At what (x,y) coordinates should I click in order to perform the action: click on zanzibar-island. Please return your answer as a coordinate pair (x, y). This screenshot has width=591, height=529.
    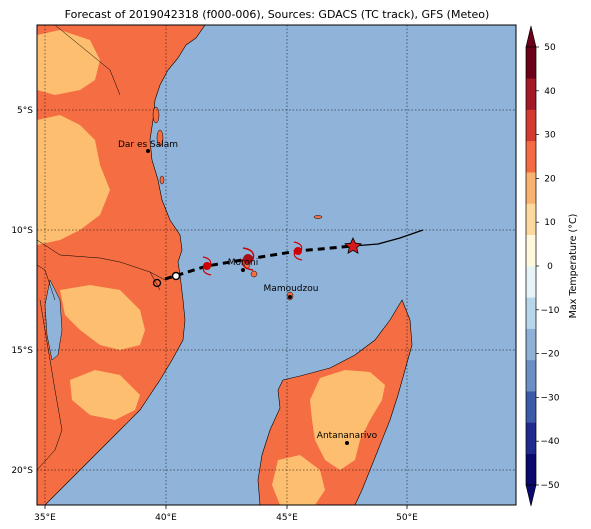
    Looking at the image, I should click on (160, 138).